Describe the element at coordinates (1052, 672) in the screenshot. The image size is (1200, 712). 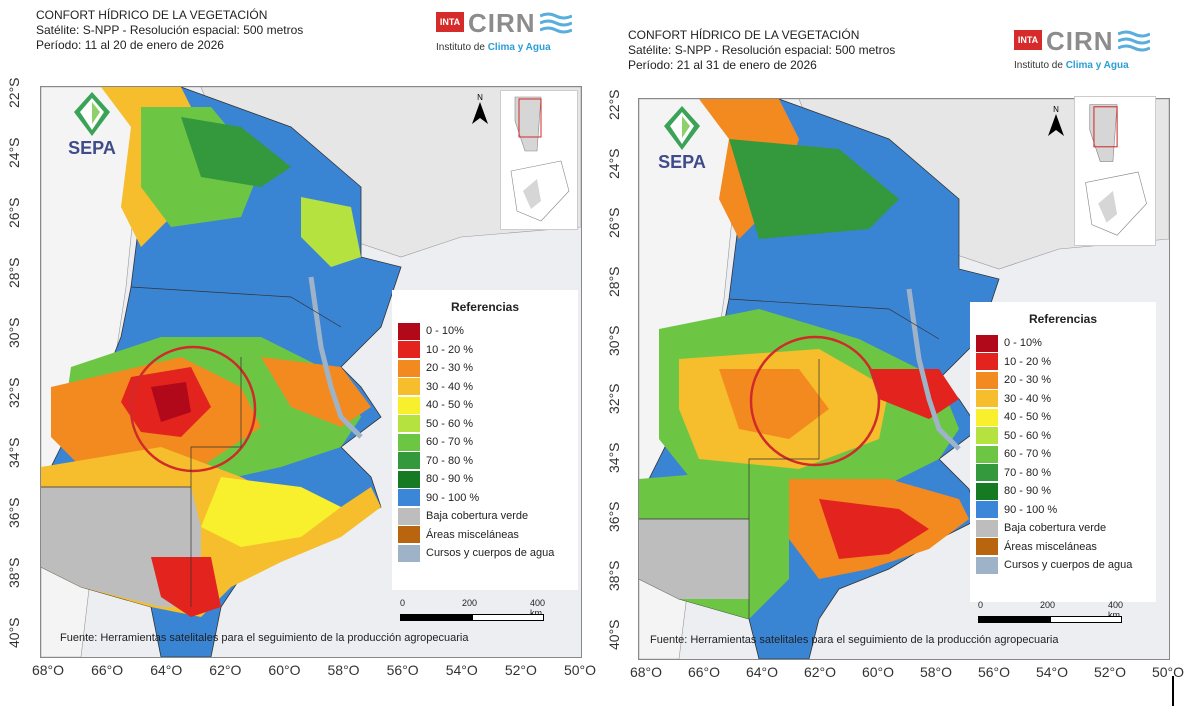
I see `lon-tick-label: 54°O` at that location.